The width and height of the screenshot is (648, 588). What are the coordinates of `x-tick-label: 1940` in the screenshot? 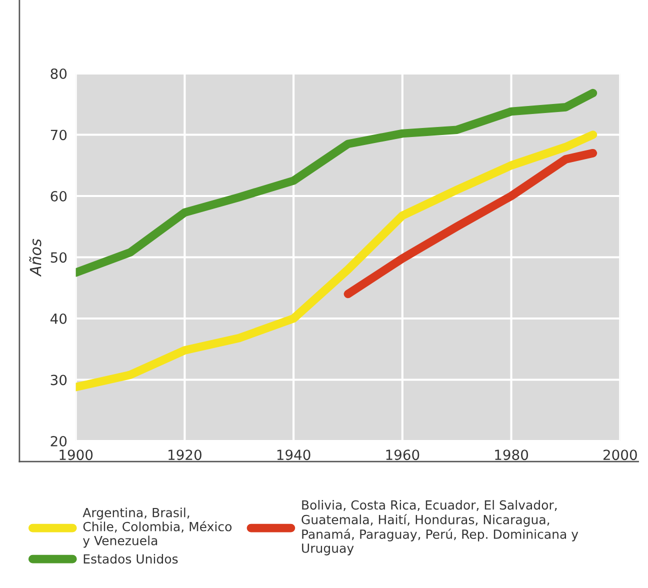 It's located at (293, 455).